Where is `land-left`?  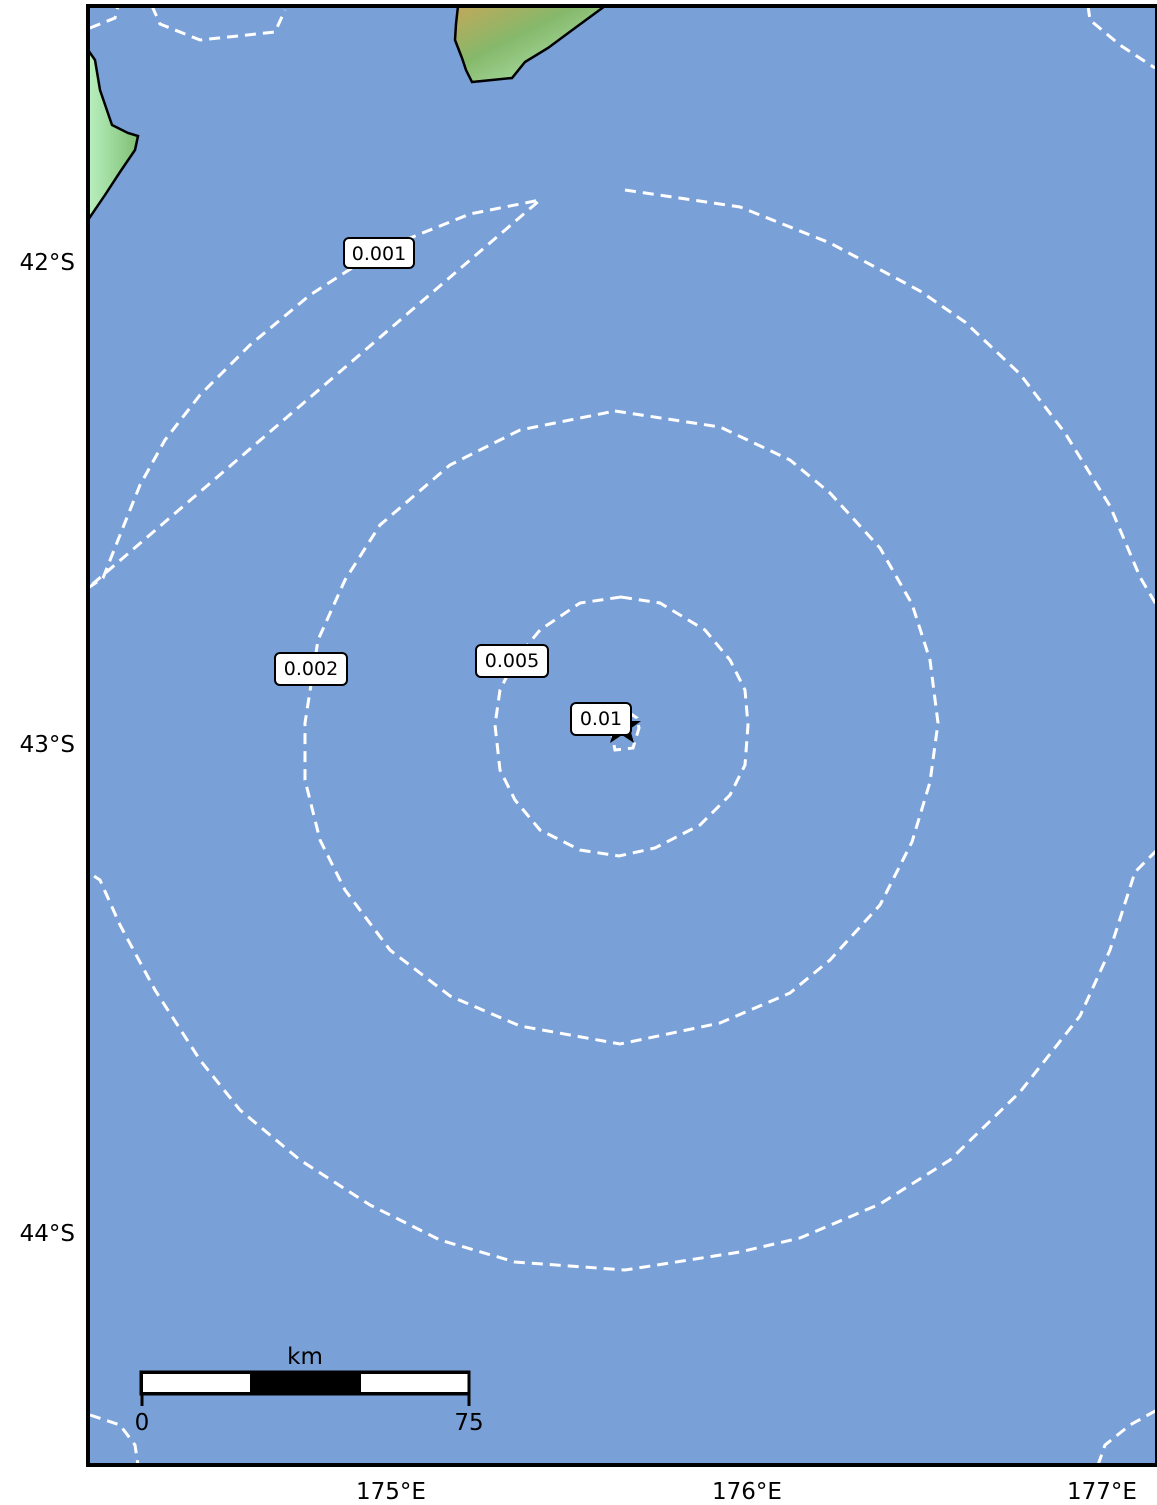
land-left is located at coordinates (114, 135).